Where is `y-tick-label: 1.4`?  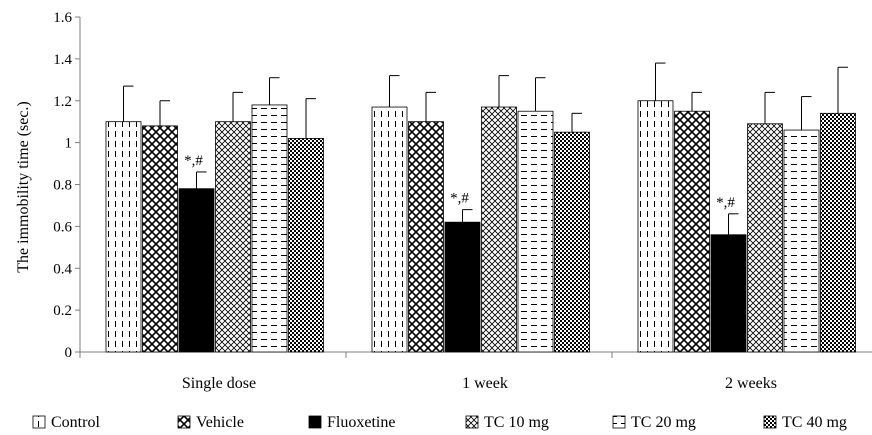
y-tick-label: 1.4 is located at coordinates (62, 60).